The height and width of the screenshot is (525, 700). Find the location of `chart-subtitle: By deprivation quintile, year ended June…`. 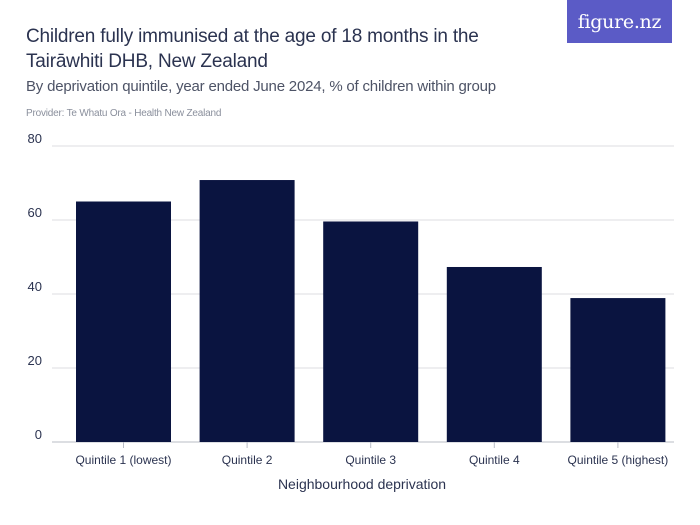

chart-subtitle: By deprivation quintile, year ended June… is located at coordinates (261, 86).